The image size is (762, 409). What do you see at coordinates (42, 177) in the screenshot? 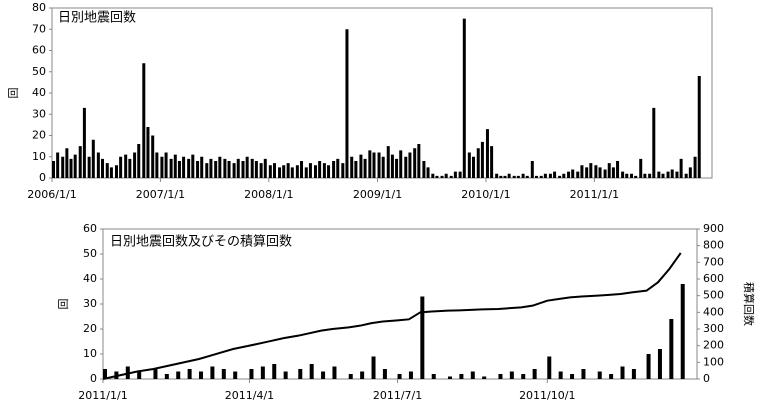
I see `y-tick-label: 0` at bounding box center [42, 177].